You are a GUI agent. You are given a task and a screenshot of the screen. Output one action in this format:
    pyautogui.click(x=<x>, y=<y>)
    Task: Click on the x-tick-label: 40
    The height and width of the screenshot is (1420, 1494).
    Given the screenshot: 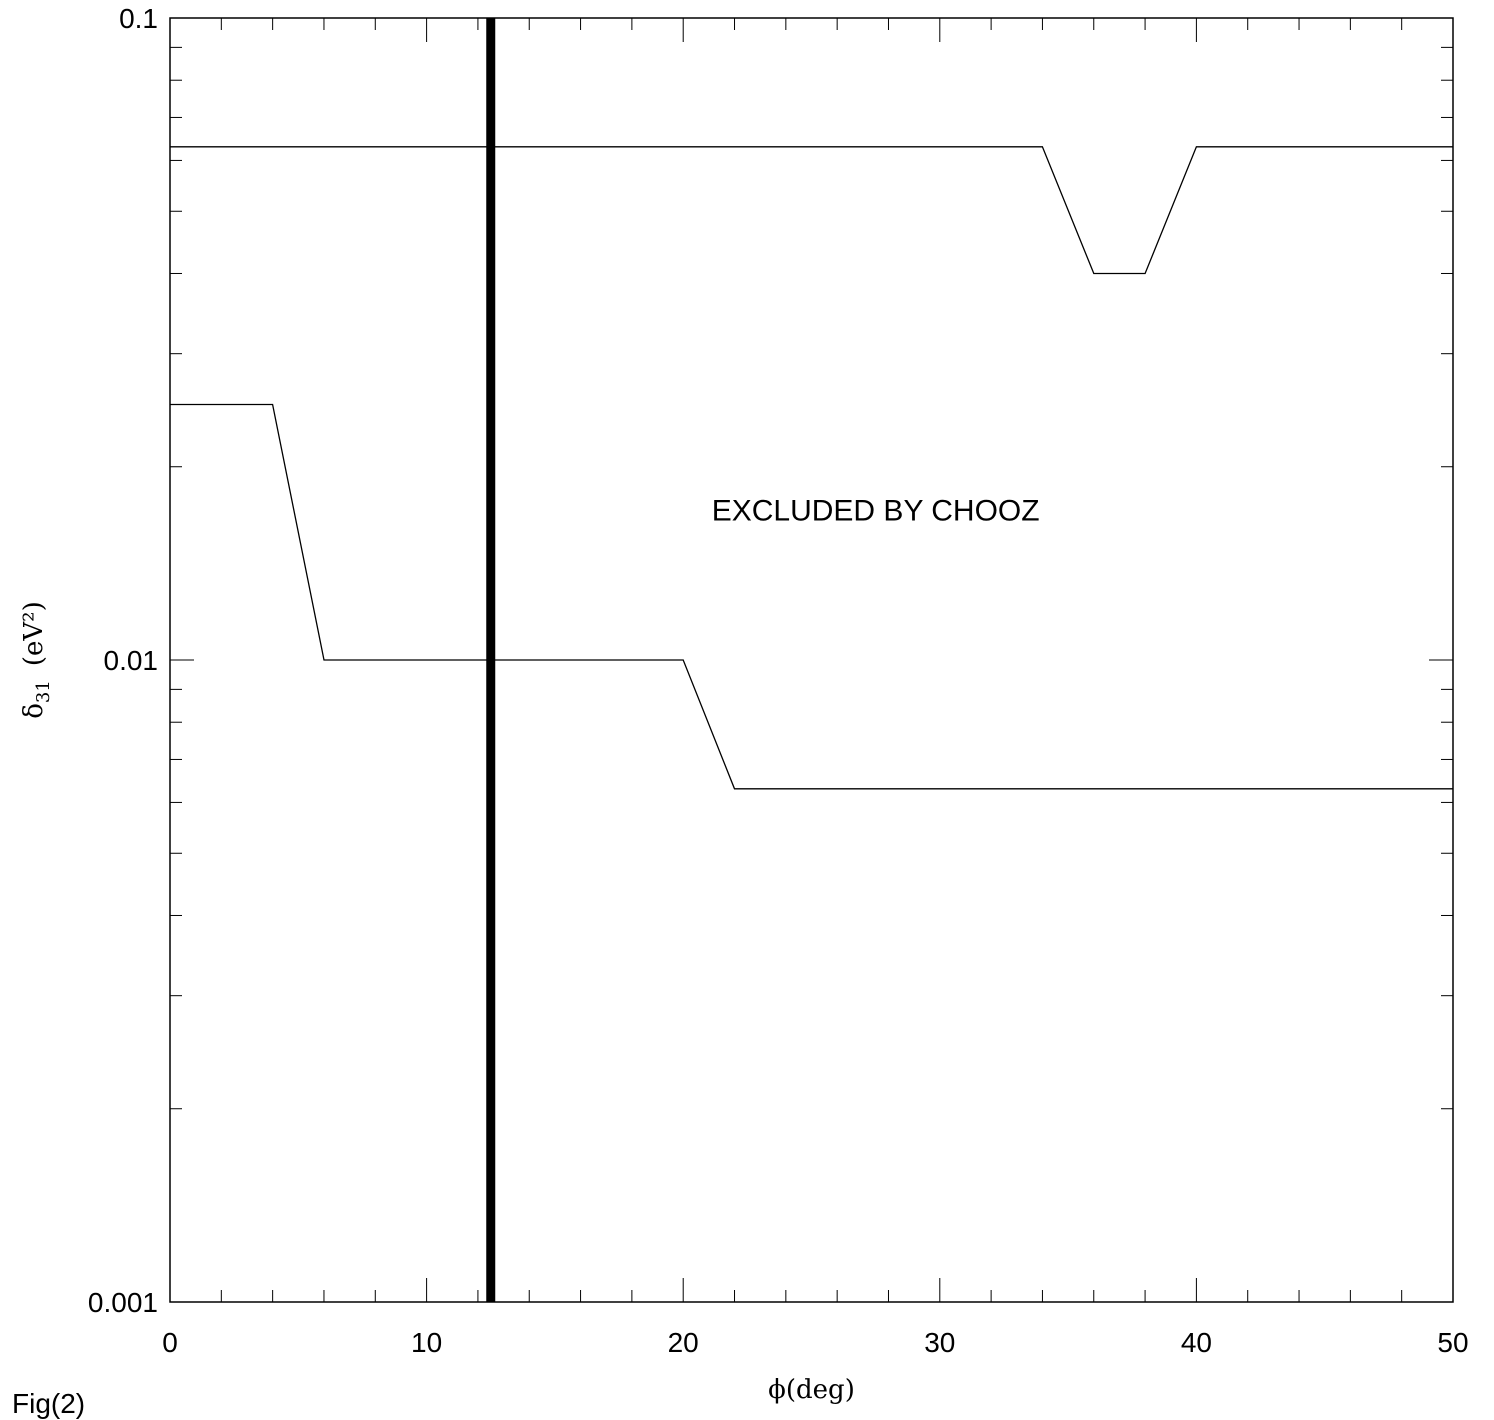 What is the action you would take?
    pyautogui.click(x=1196, y=1342)
    